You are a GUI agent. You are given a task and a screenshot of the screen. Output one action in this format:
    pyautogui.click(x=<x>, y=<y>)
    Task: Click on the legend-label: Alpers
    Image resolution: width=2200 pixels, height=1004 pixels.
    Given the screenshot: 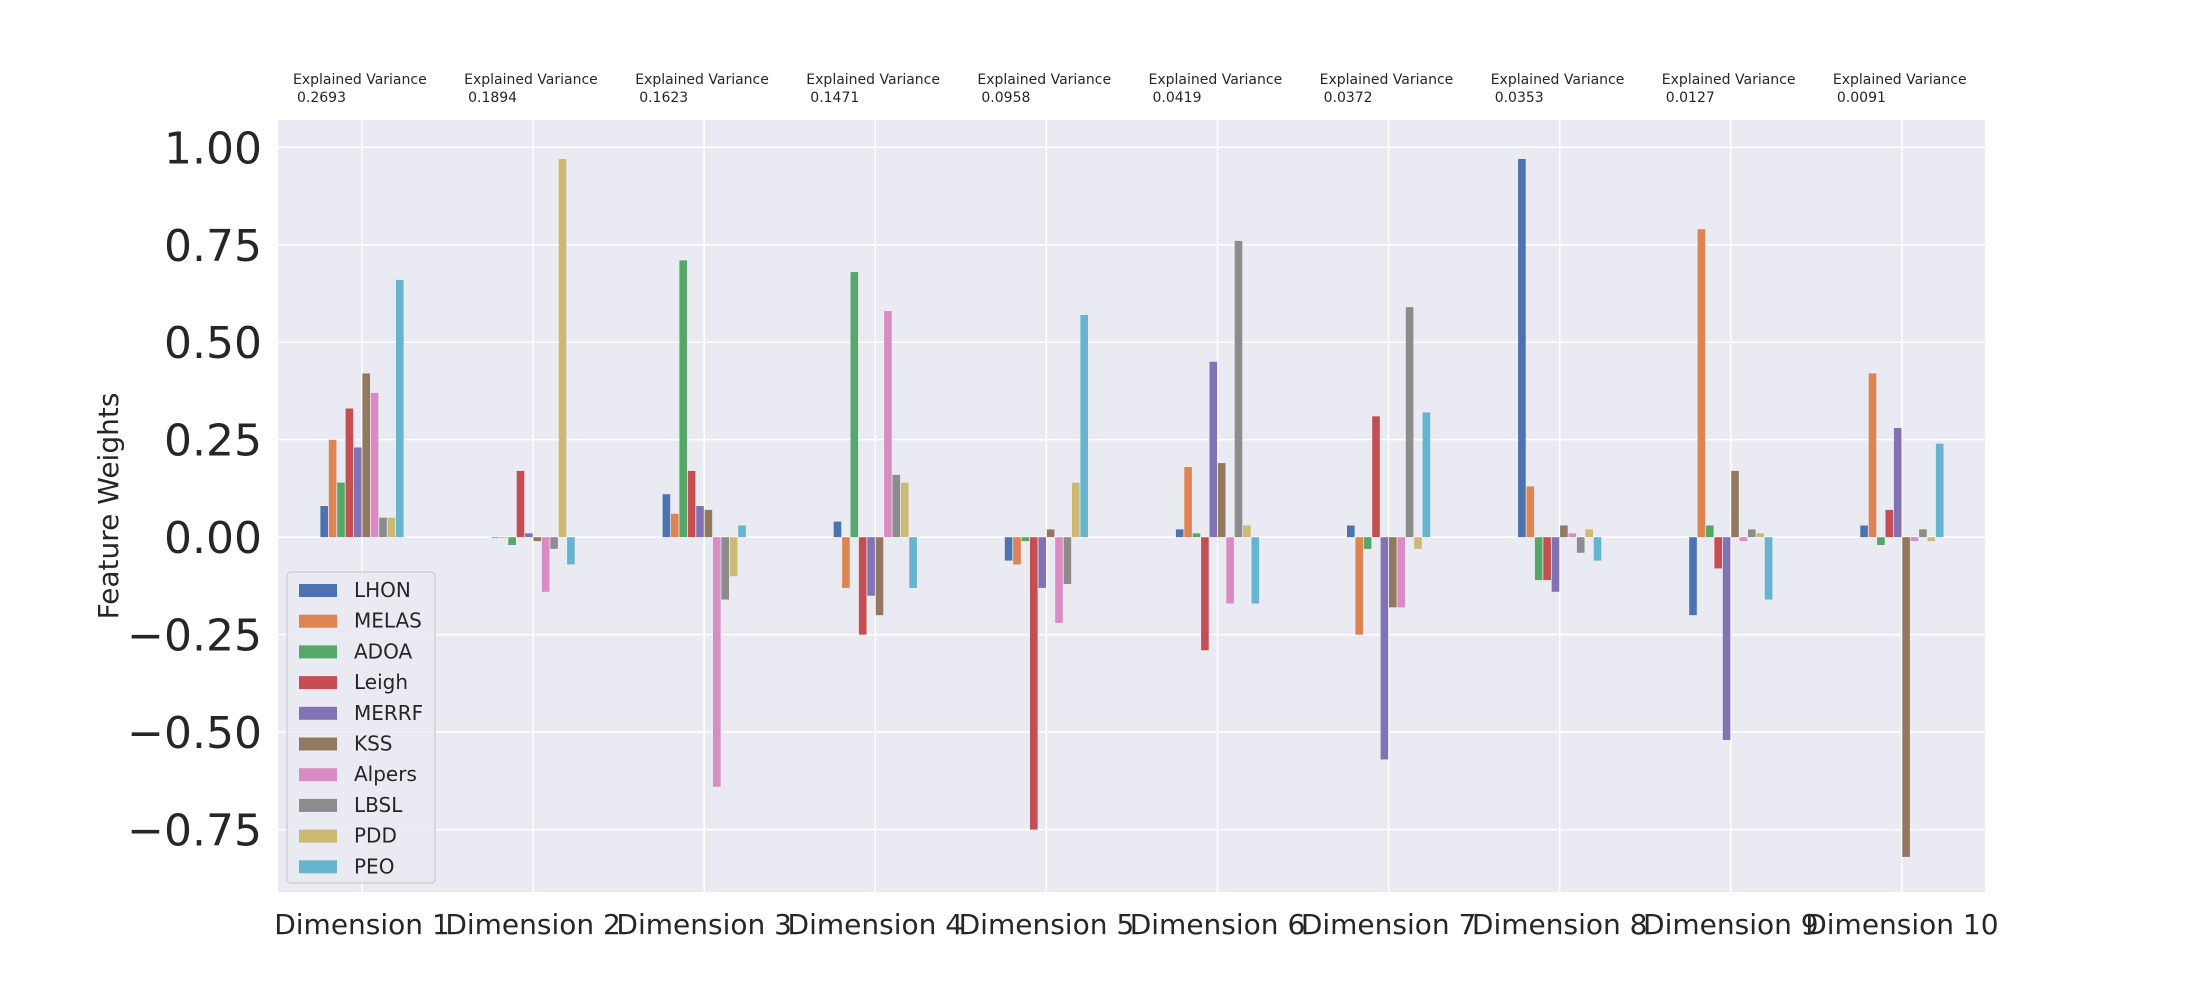 What is the action you would take?
    pyautogui.click(x=385, y=774)
    